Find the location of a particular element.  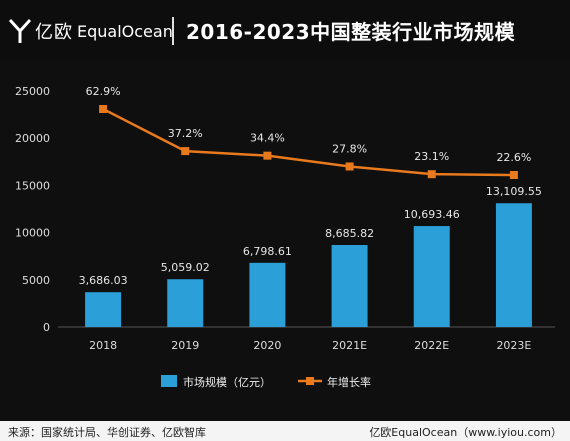

bar-value-label: 3,686.03 is located at coordinates (103, 280).